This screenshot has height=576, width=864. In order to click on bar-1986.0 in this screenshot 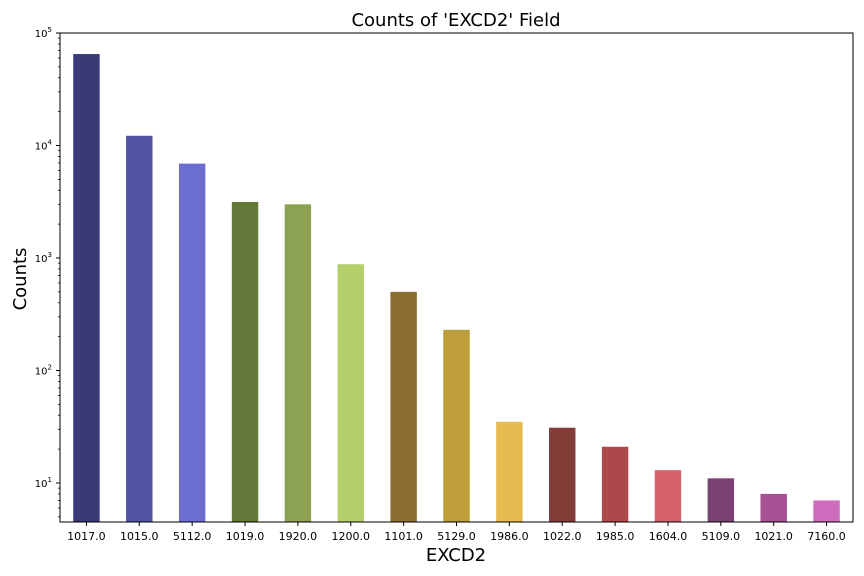, I will do `click(509, 471)`.